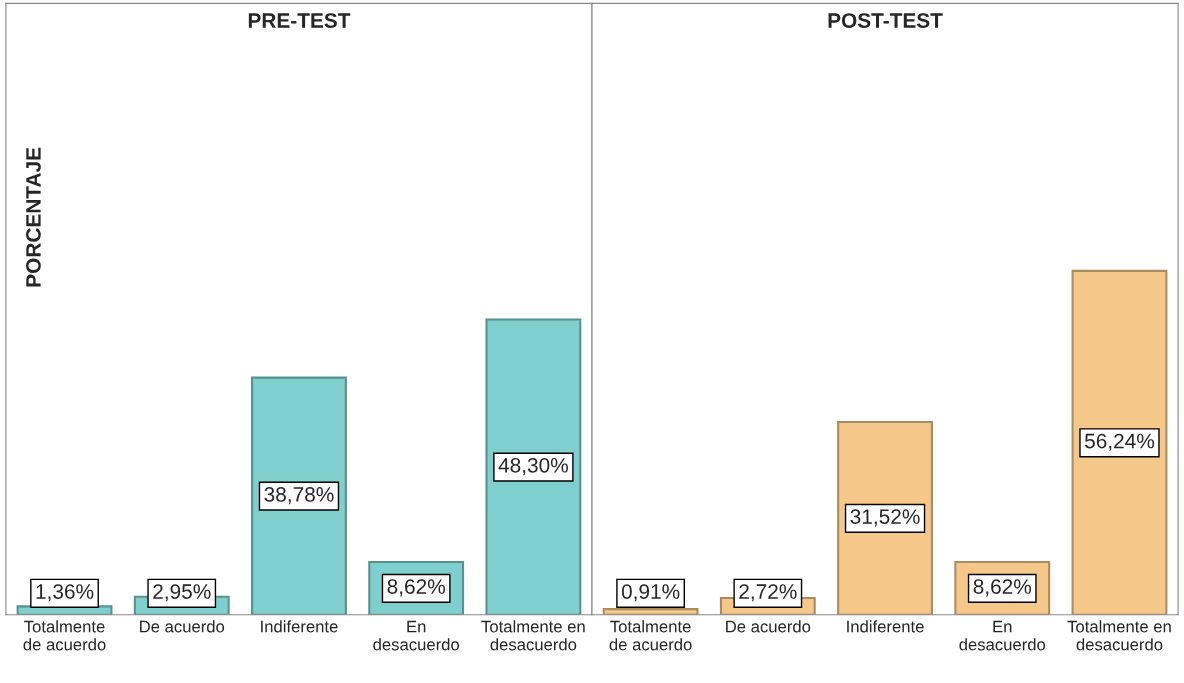 The width and height of the screenshot is (1184, 683). Describe the element at coordinates (768, 593) in the screenshot. I see `data-label: 2,72%` at that location.